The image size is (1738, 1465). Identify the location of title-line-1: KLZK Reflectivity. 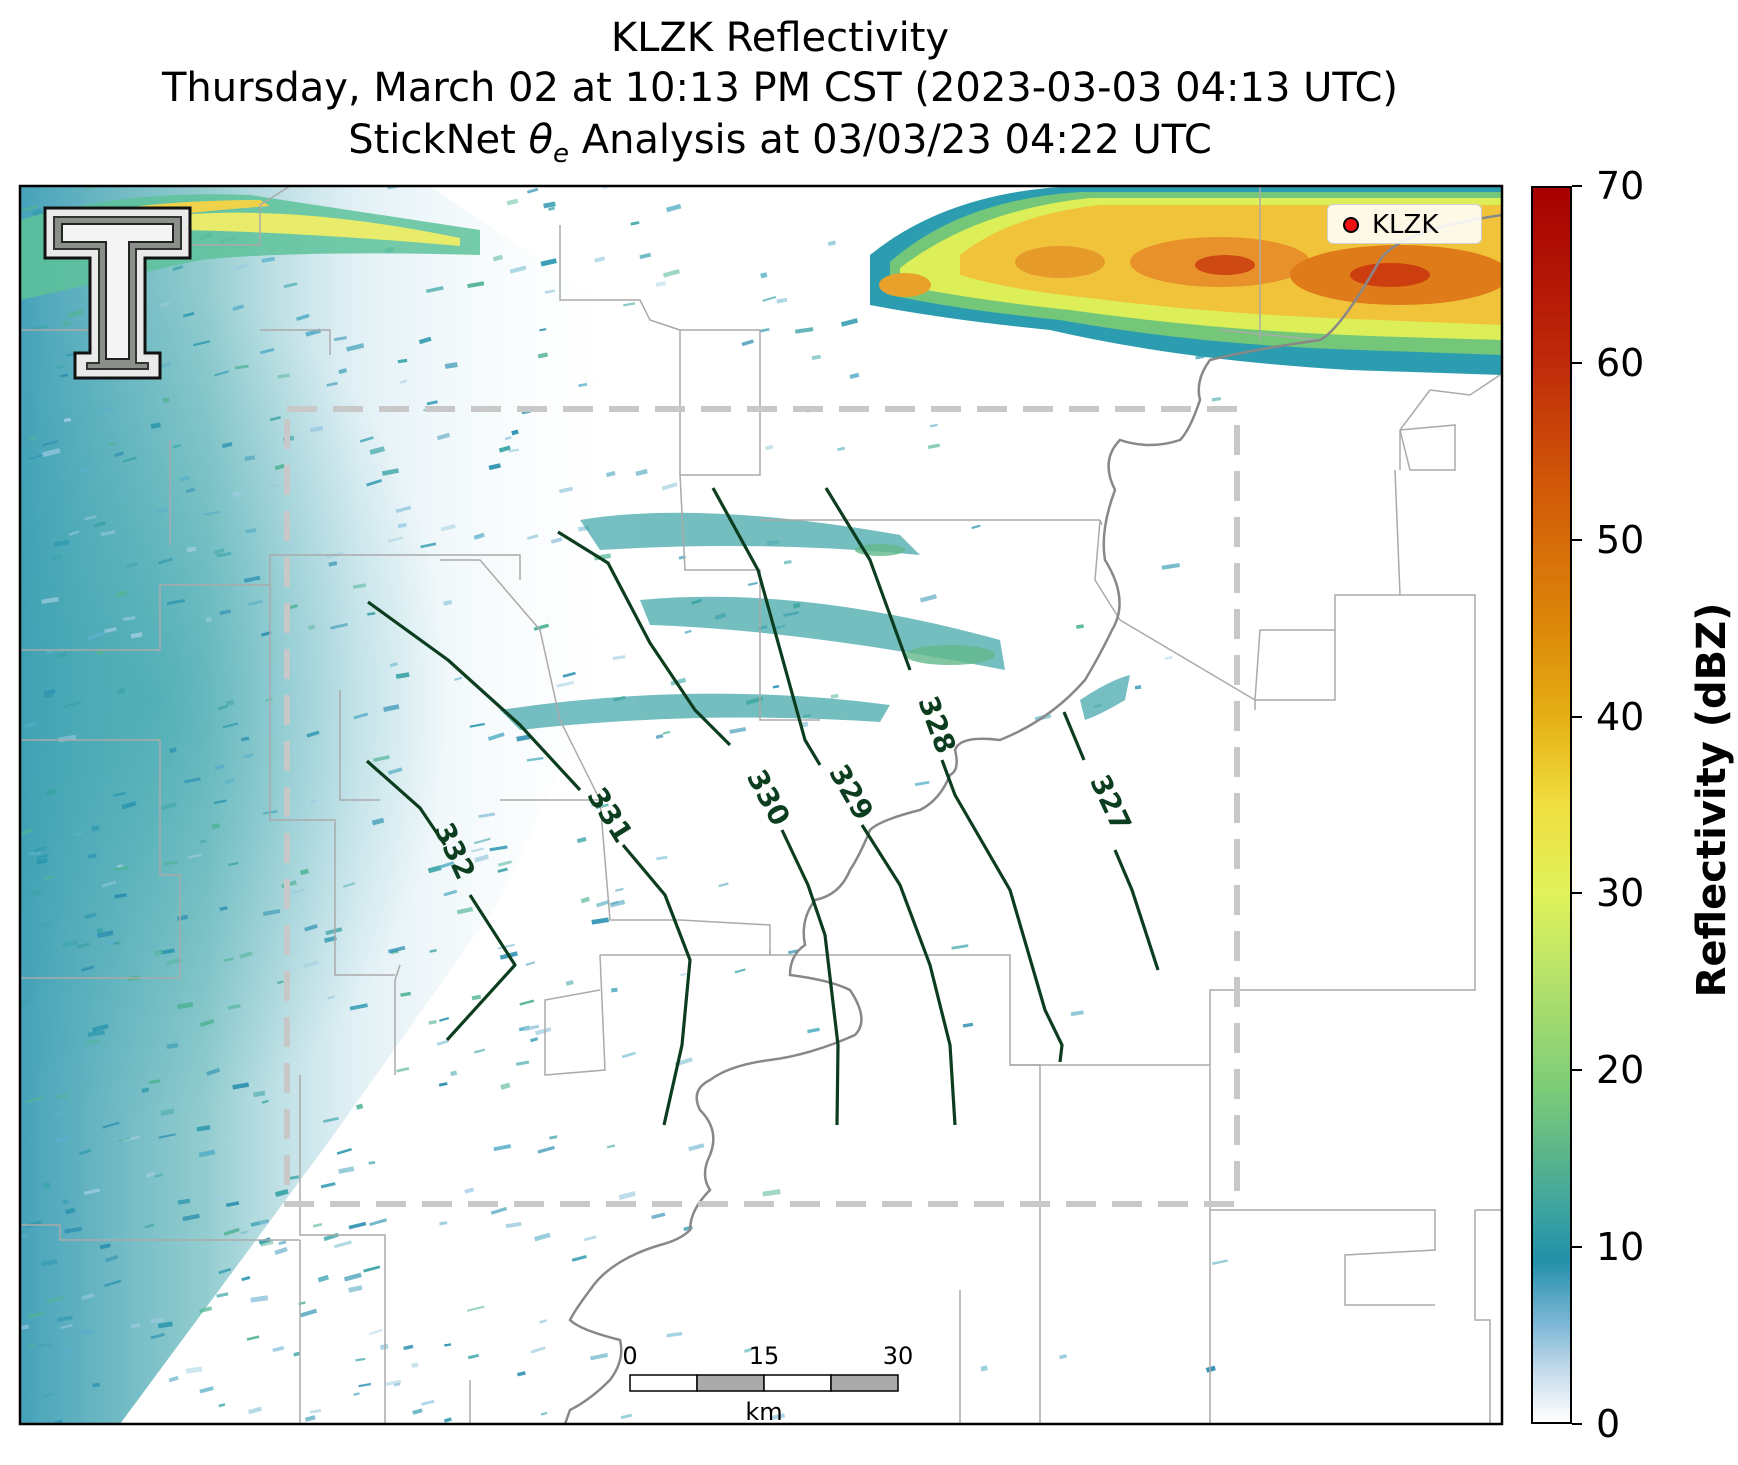
(780, 38).